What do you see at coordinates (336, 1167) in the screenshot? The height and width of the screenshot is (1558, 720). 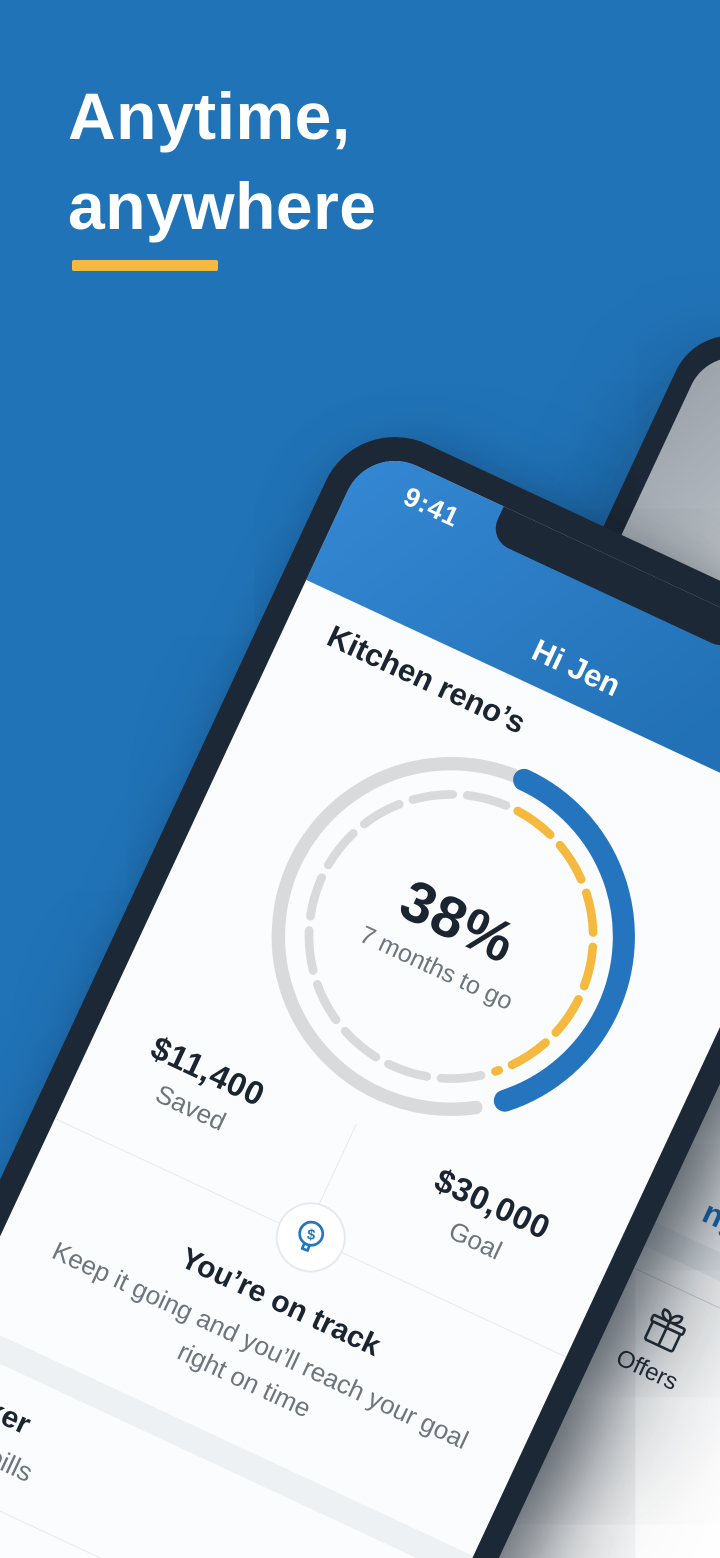 I see `stats-divider` at bounding box center [336, 1167].